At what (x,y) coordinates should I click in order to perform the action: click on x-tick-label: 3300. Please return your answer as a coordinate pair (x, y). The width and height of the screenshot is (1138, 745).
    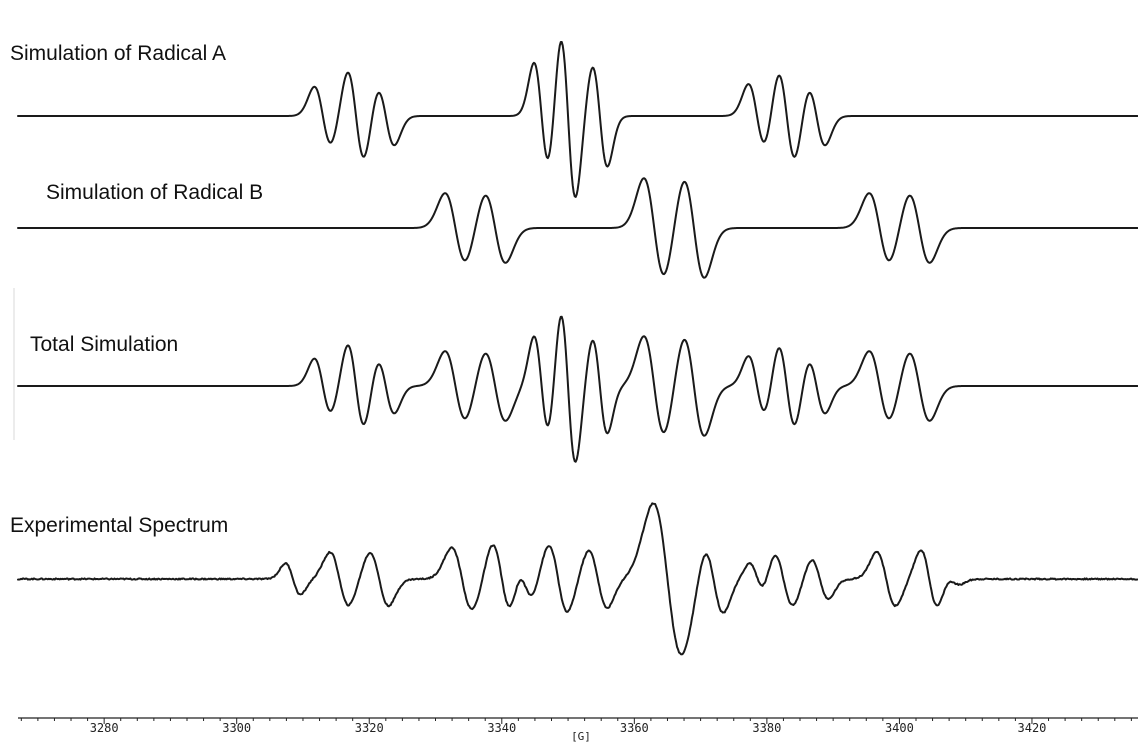
    Looking at the image, I should click on (236, 728).